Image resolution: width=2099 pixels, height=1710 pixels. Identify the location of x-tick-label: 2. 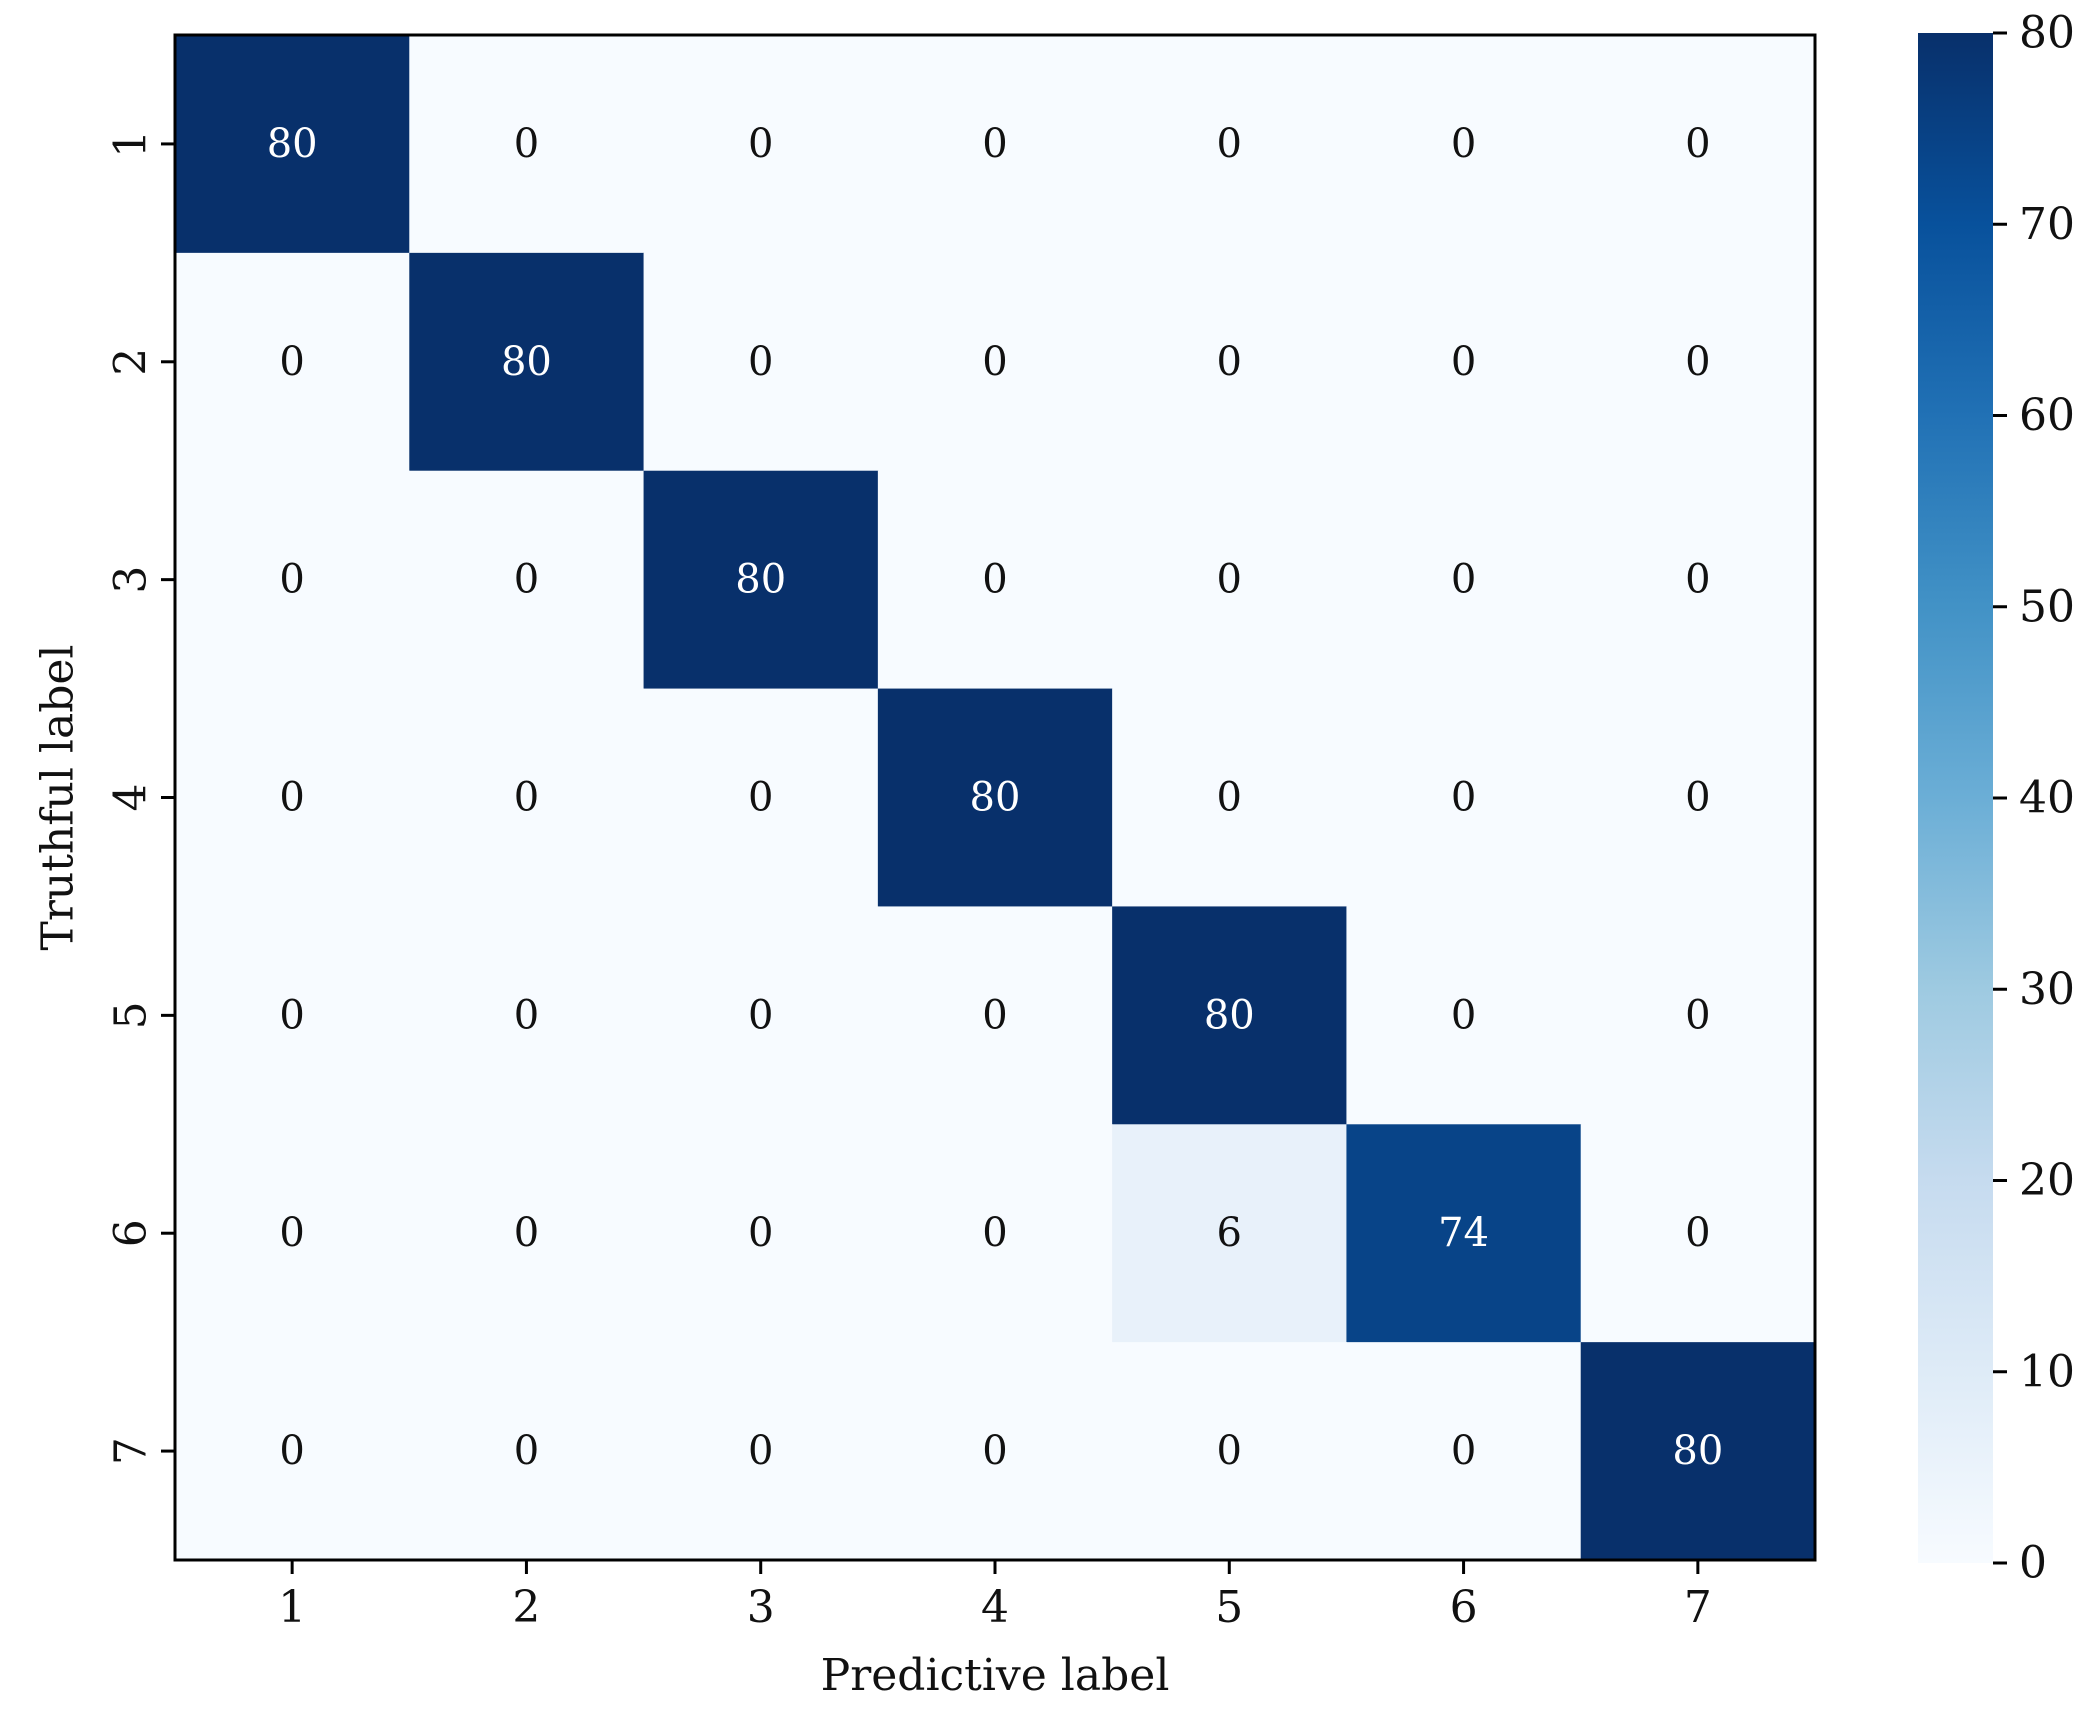
(526, 1607).